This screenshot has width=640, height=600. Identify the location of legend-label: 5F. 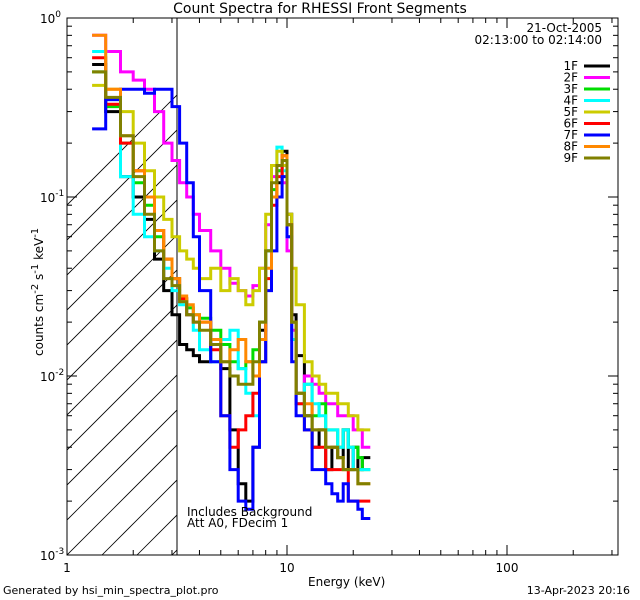
(570, 112).